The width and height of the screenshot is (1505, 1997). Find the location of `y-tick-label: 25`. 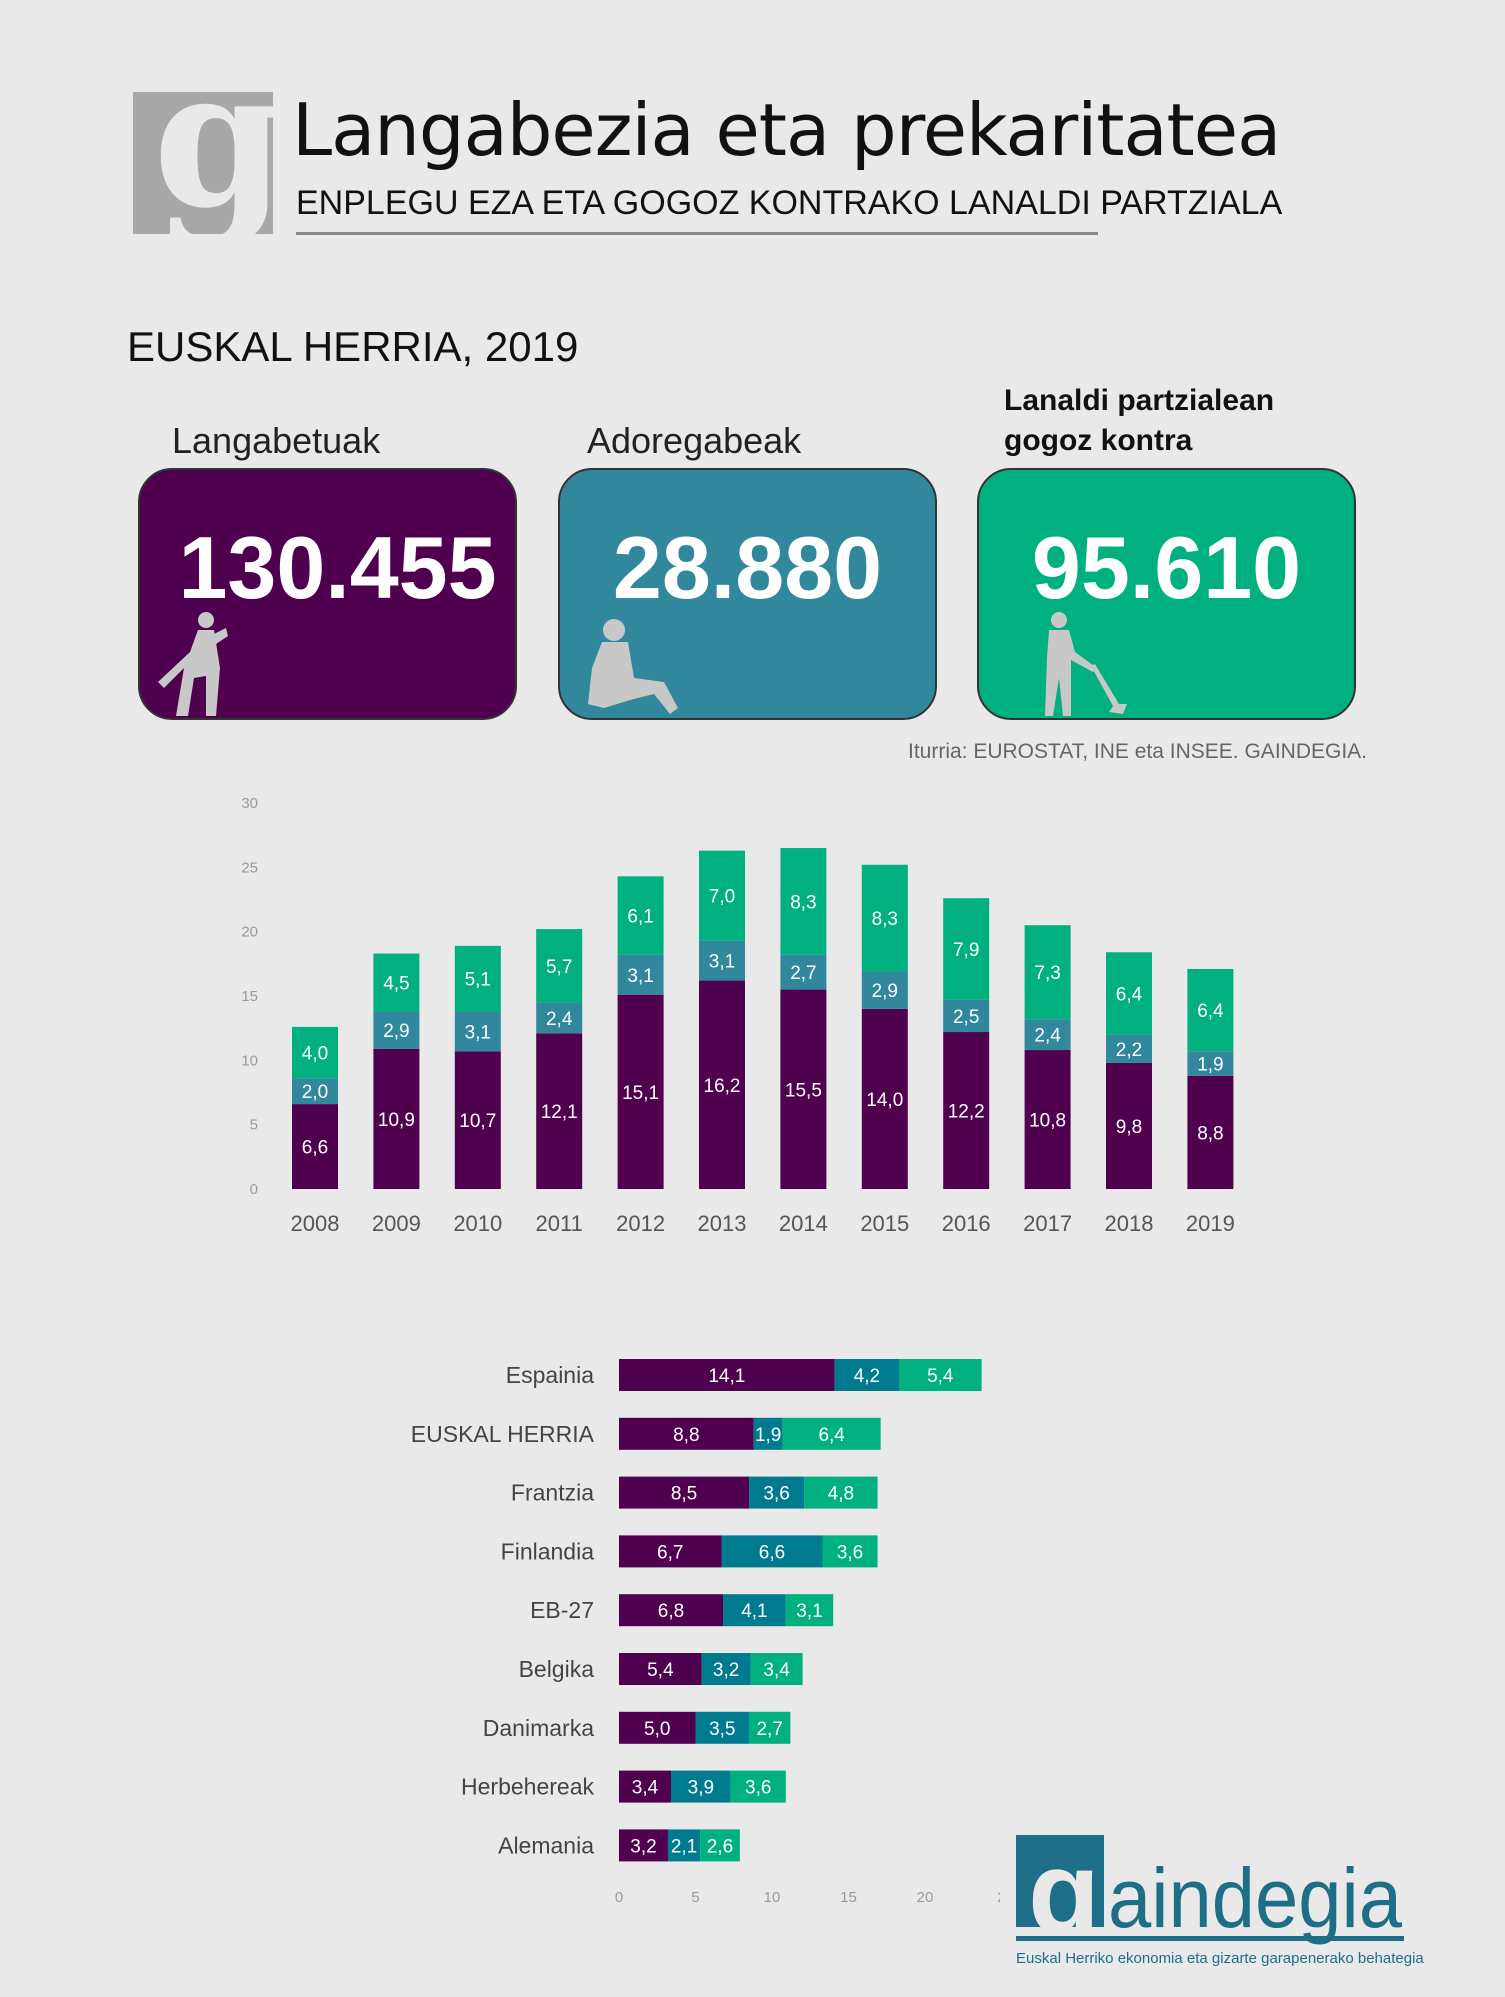

y-tick-label: 25 is located at coordinates (249, 867).